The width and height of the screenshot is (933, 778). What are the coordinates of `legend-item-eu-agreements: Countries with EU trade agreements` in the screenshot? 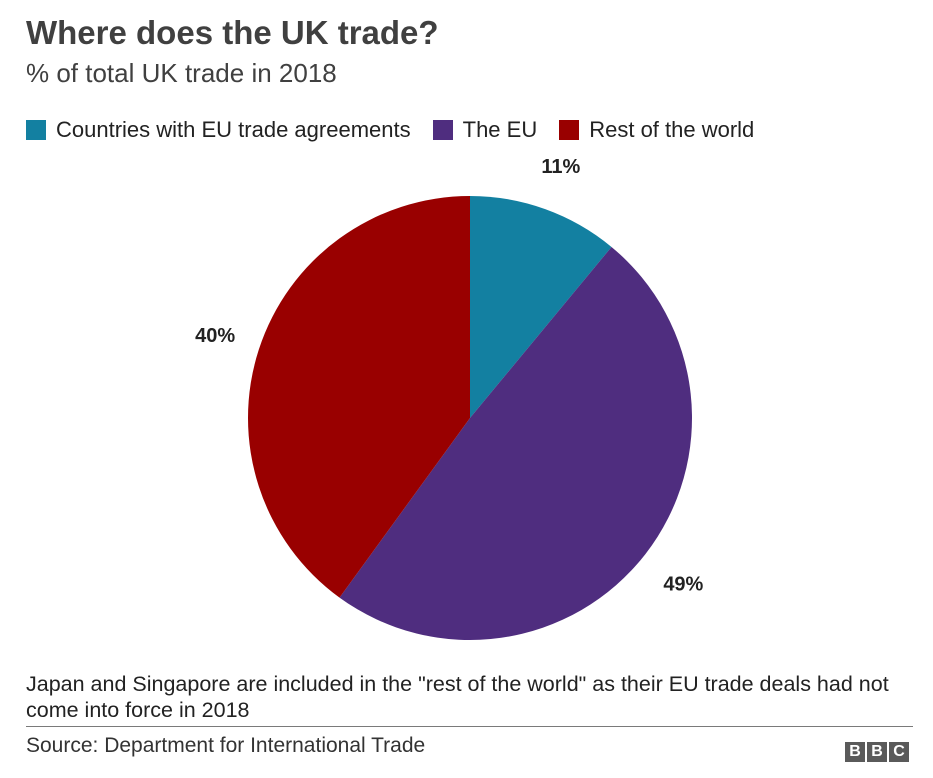 It's located at (218, 130).